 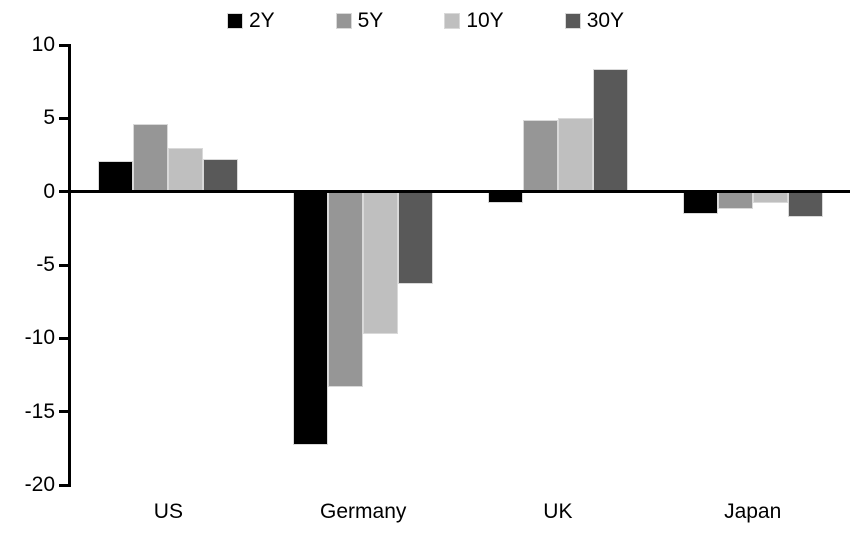 I want to click on bar-germany-2y, so click(x=311, y=318).